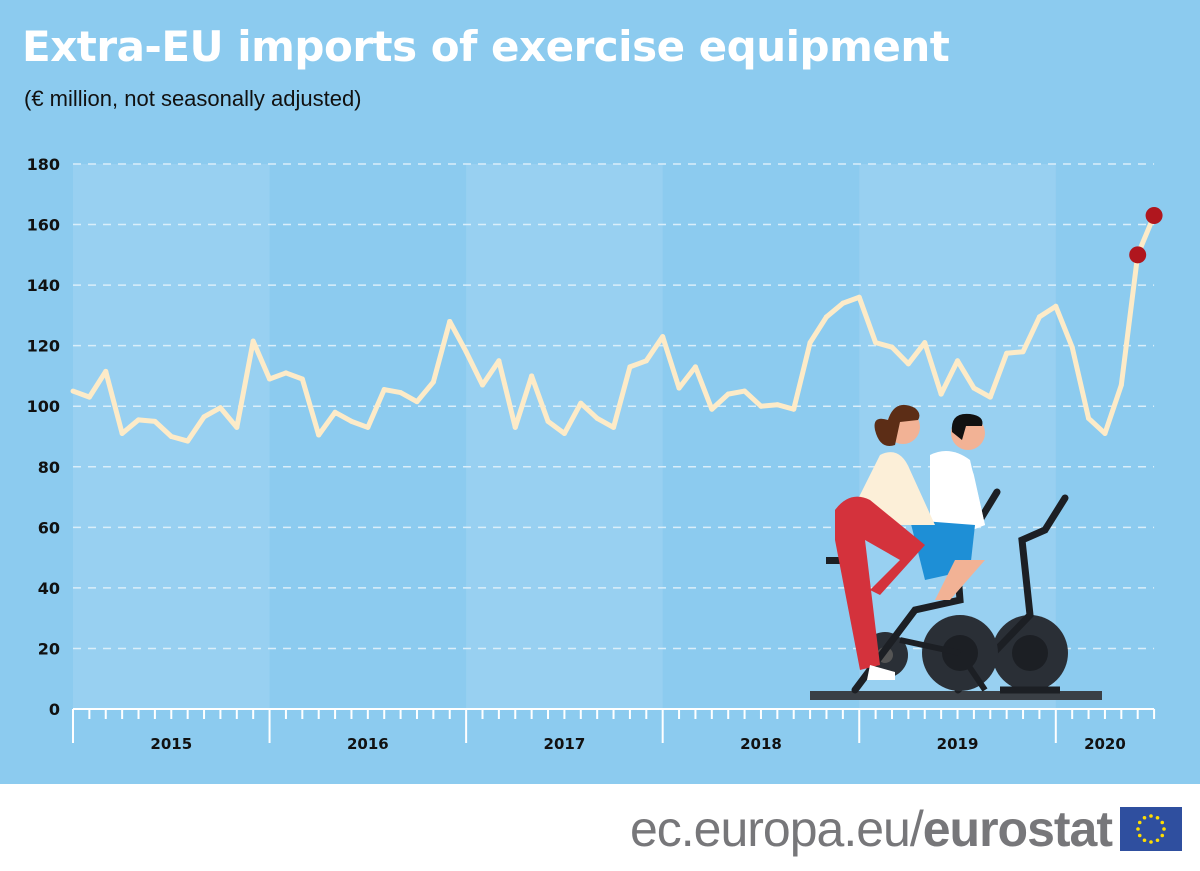 The image size is (1200, 871). Describe the element at coordinates (885, 542) in the screenshot. I see `woman-cyclist` at that location.